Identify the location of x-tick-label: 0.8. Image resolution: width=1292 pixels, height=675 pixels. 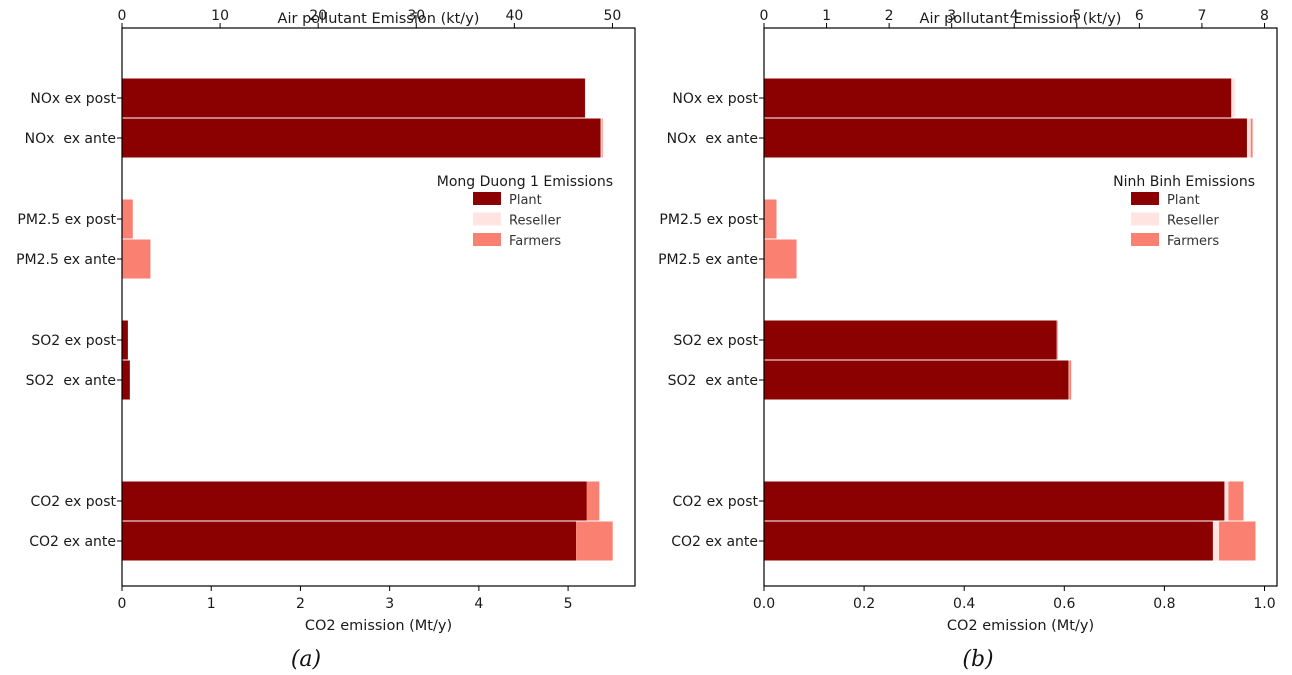
(1164, 604).